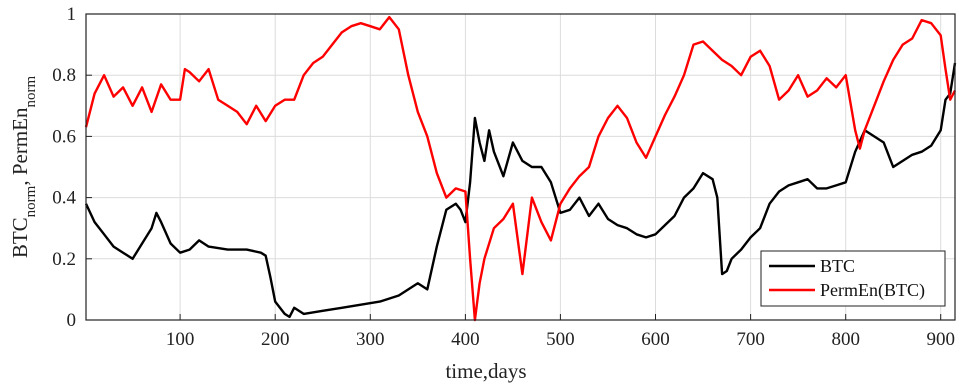  I want to click on y-axis-ticks: 0 0.2 0.4 0.6 0.8 1, so click(72, 167).